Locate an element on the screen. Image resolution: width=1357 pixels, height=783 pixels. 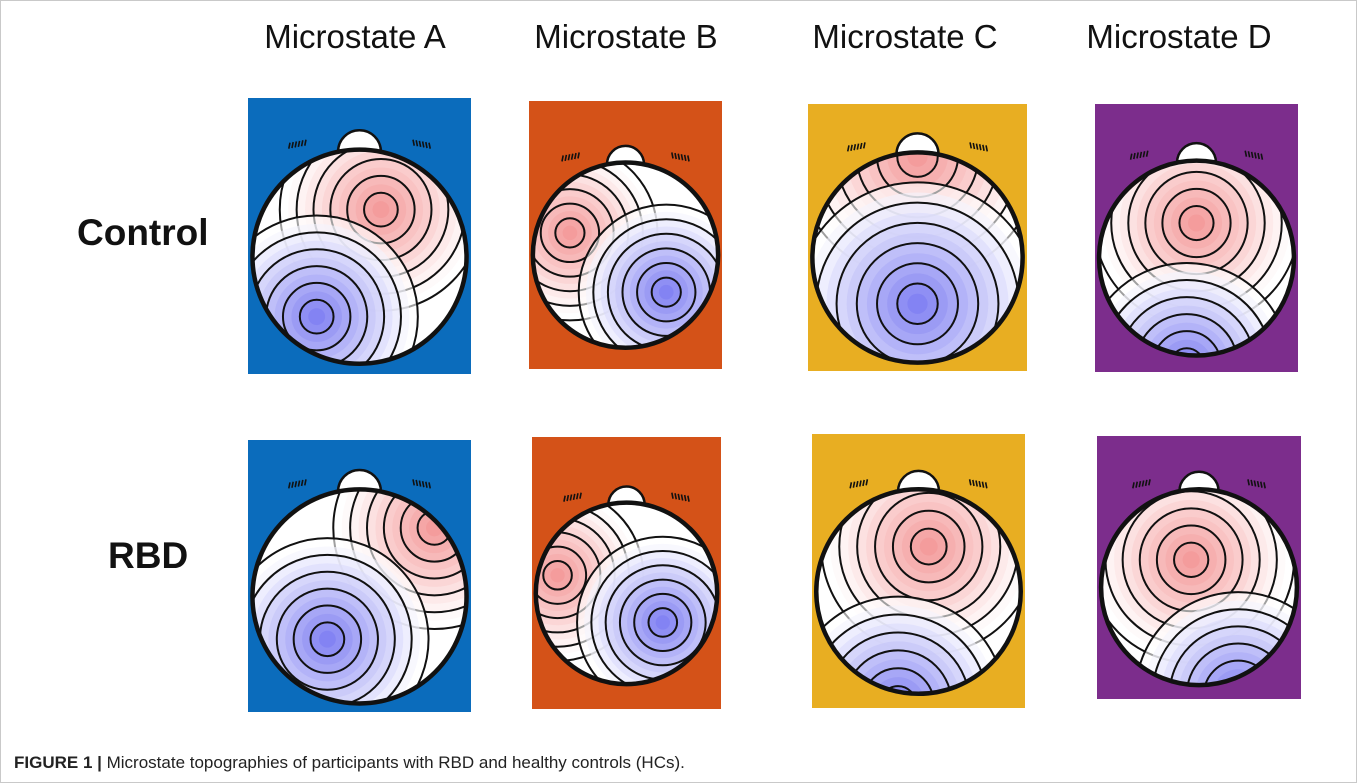
column-title-microstate-b: Microstate B is located at coordinates (626, 36).